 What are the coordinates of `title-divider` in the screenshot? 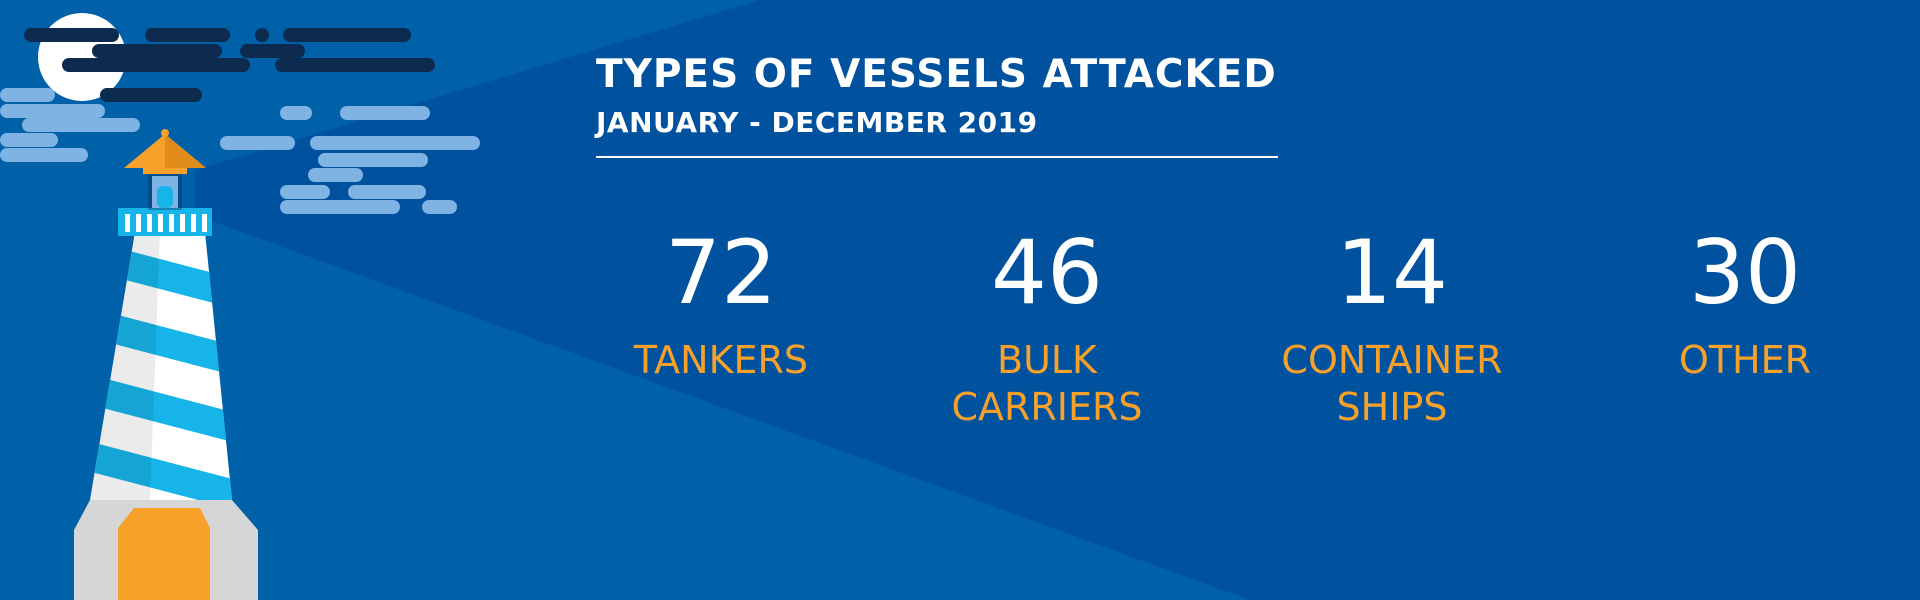 It's located at (937, 157).